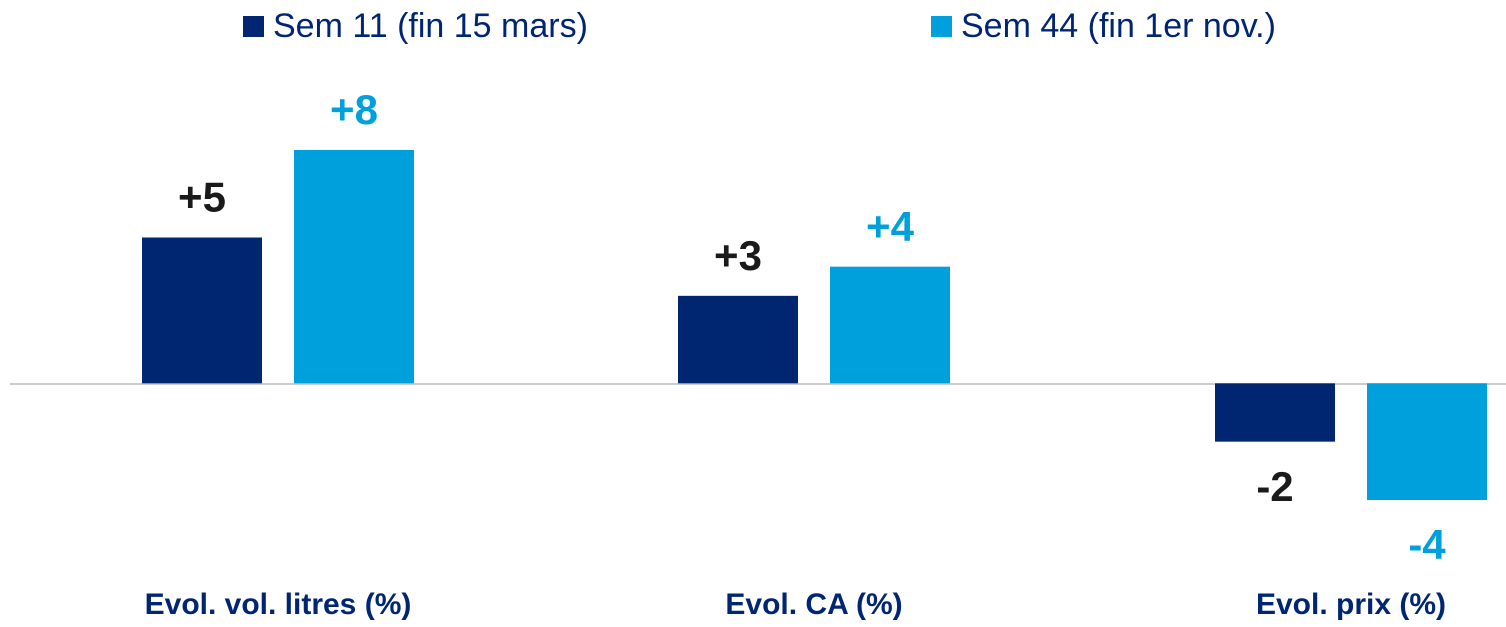  What do you see at coordinates (430, 26) in the screenshot?
I see `legend-label: Sem 11 (fin 15 mars)` at bounding box center [430, 26].